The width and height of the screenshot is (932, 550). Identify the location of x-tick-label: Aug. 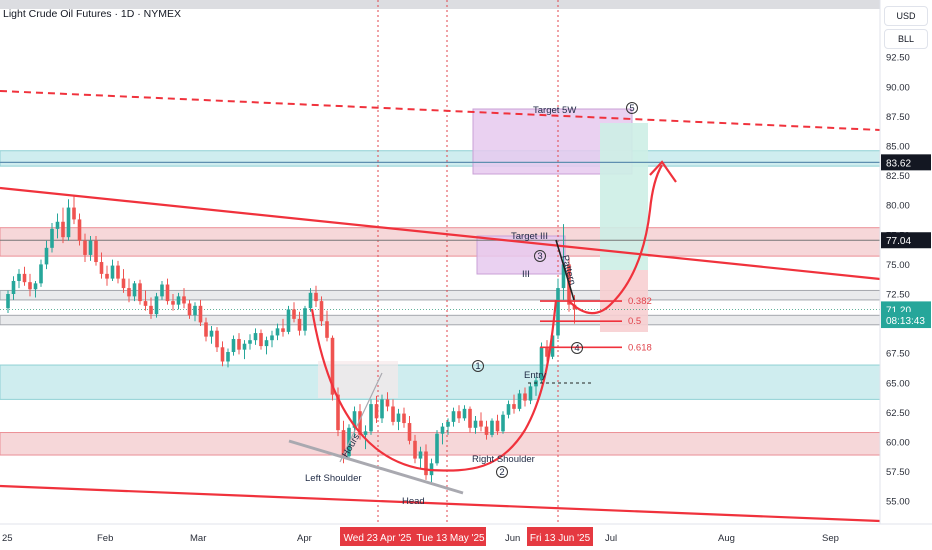
(726, 538).